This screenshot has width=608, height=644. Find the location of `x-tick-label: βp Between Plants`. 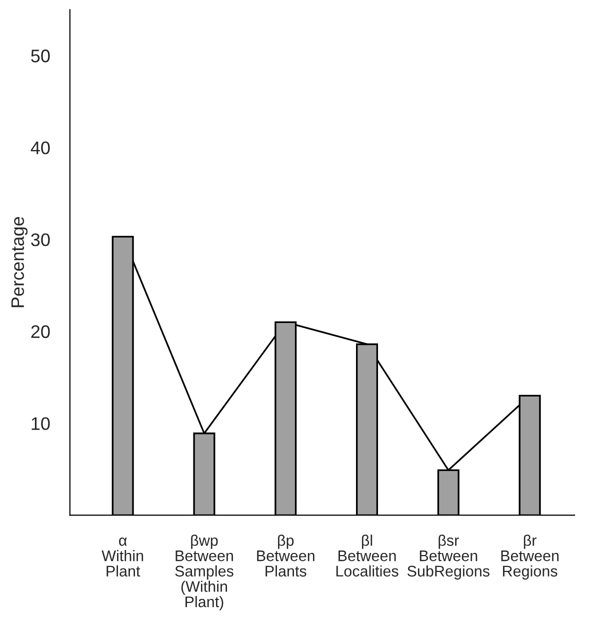

x-tick-label: βp Between Plants is located at coordinates (285, 555).